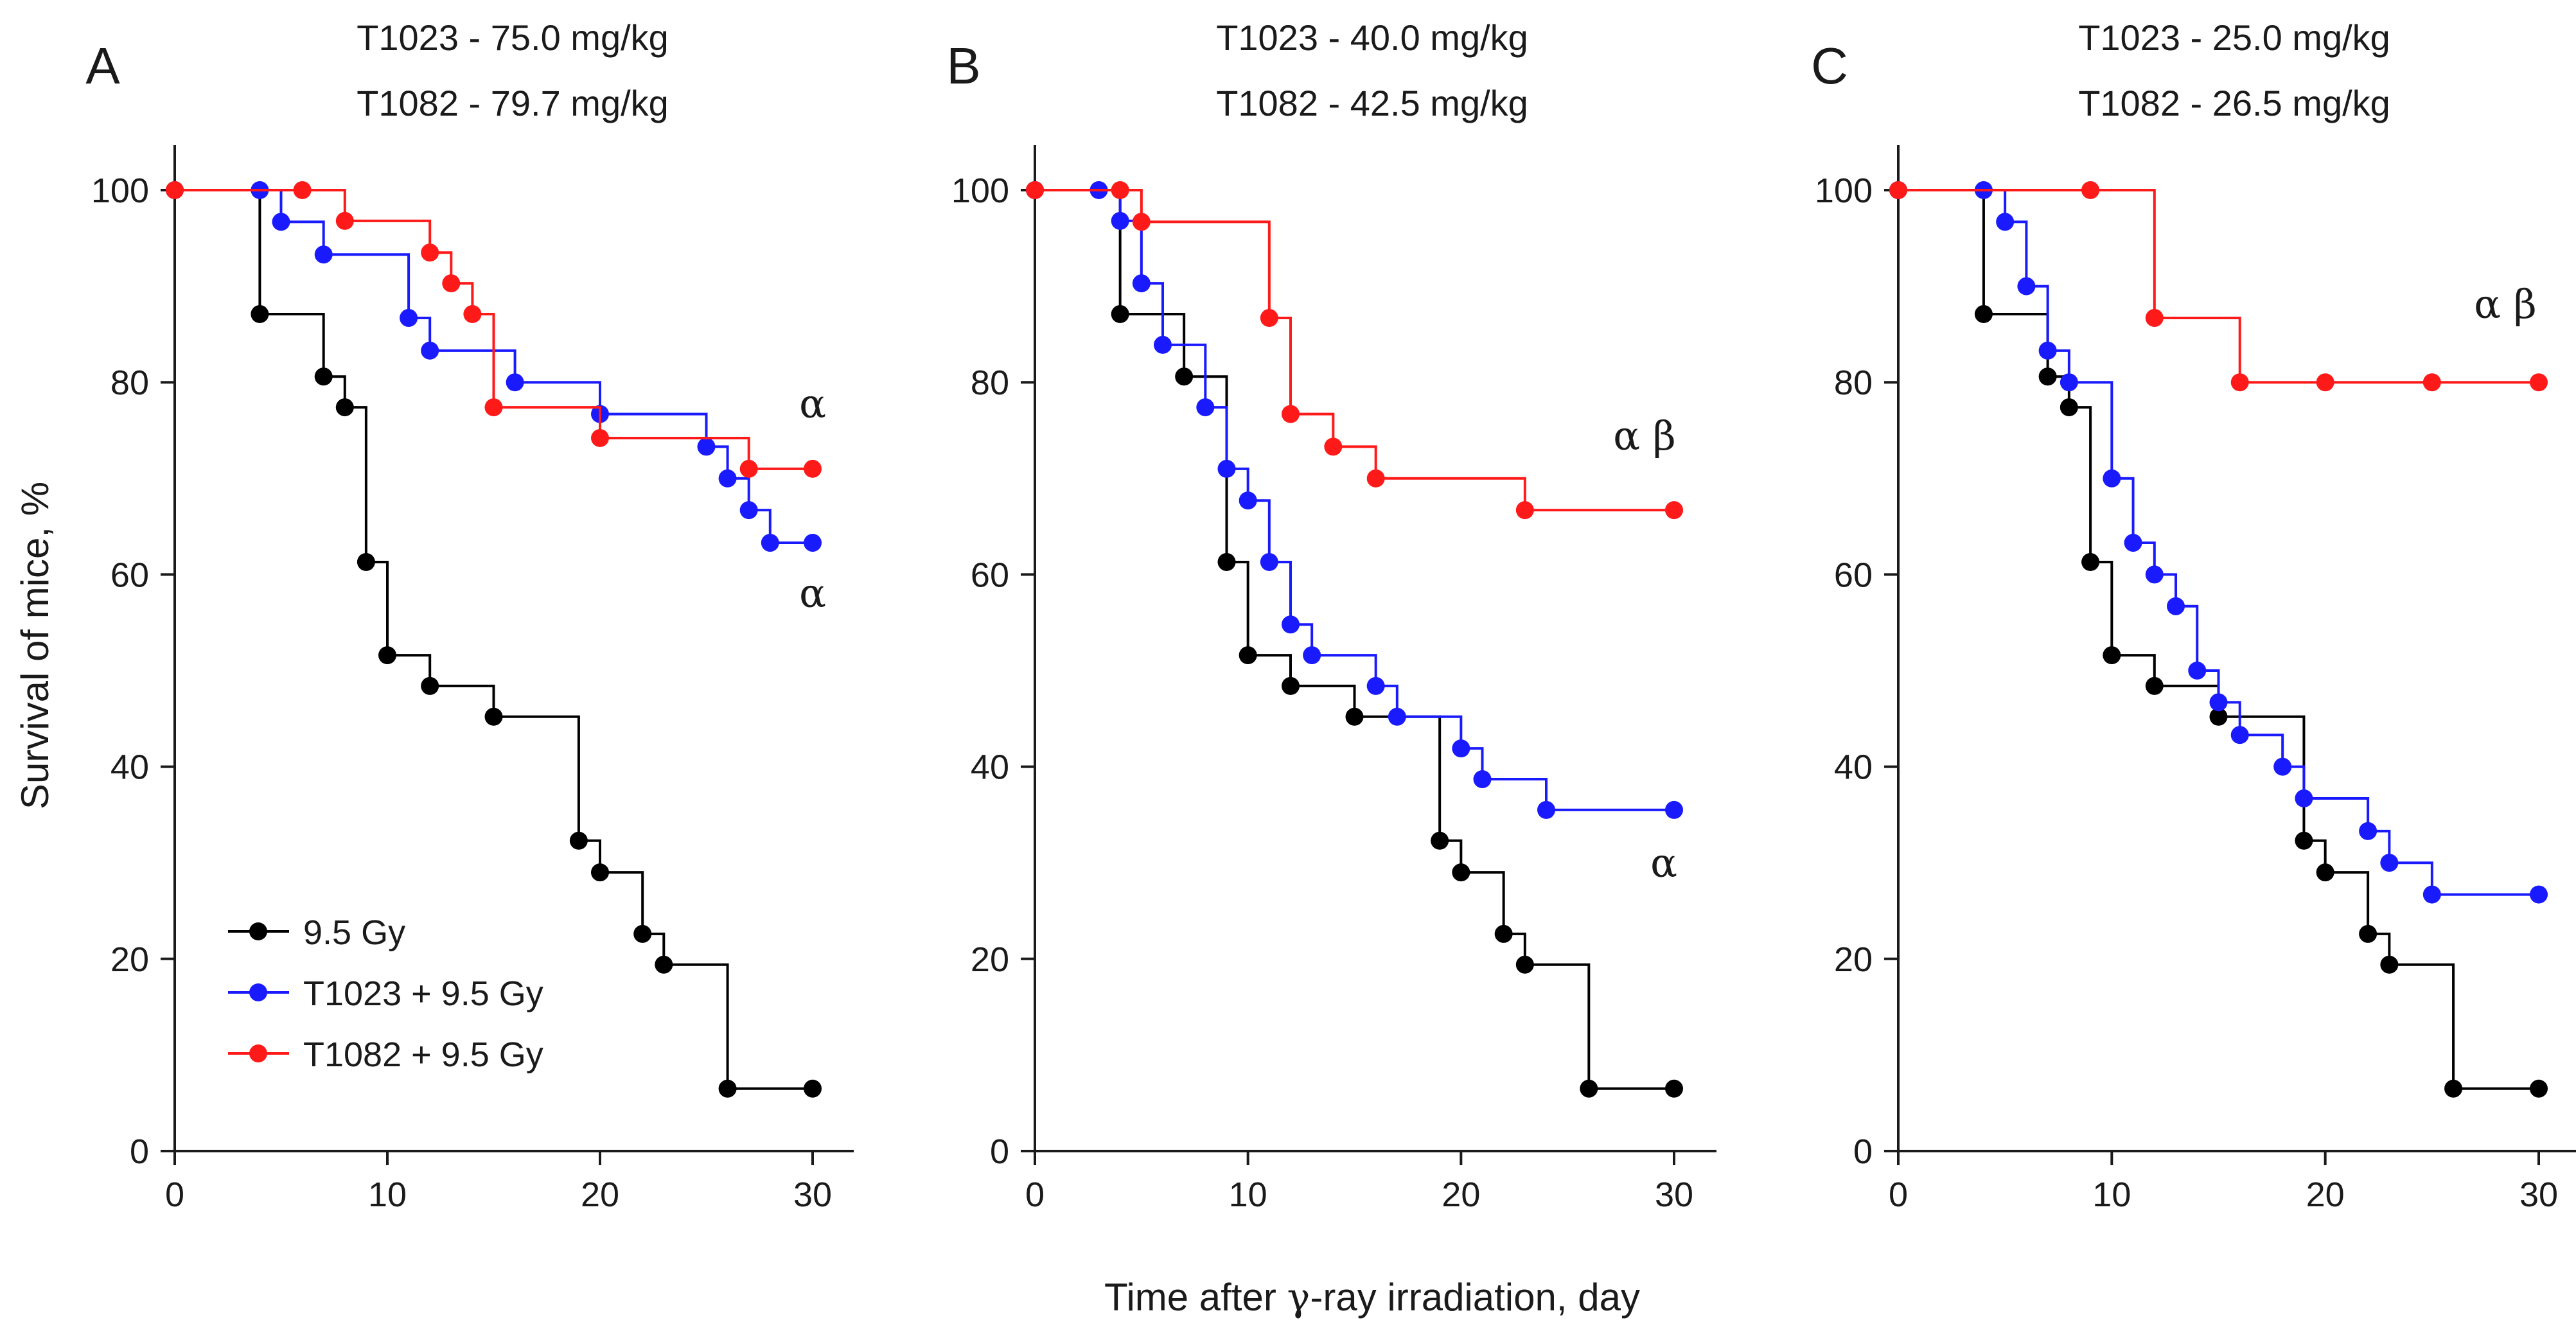 The height and width of the screenshot is (1329, 2576). What do you see at coordinates (1372, 103) in the screenshot?
I see `panel-title-line-2: T1082 - 42.5 mg/kg` at bounding box center [1372, 103].